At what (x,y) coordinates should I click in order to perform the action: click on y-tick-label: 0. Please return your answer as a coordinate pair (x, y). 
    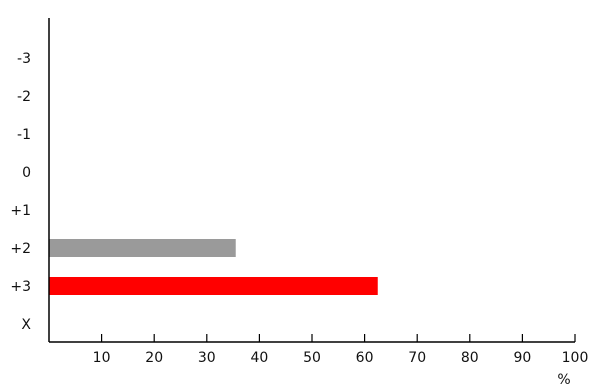
    Looking at the image, I should click on (26, 173).